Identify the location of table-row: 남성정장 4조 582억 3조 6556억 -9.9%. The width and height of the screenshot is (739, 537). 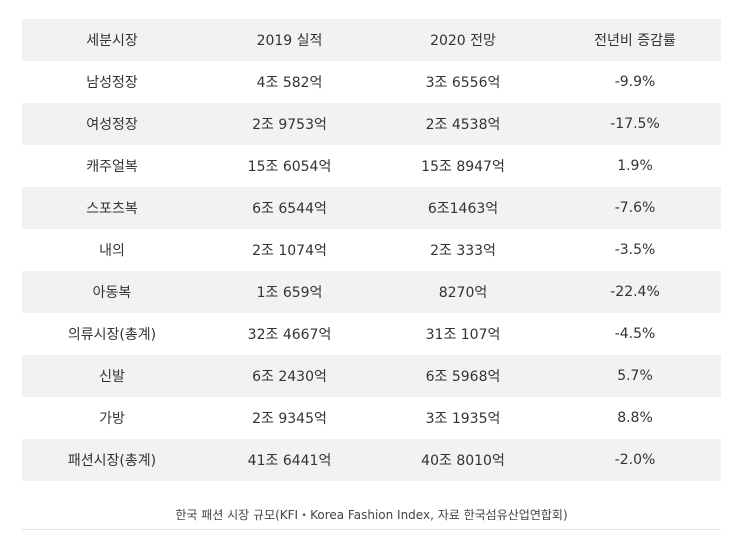
(371, 82).